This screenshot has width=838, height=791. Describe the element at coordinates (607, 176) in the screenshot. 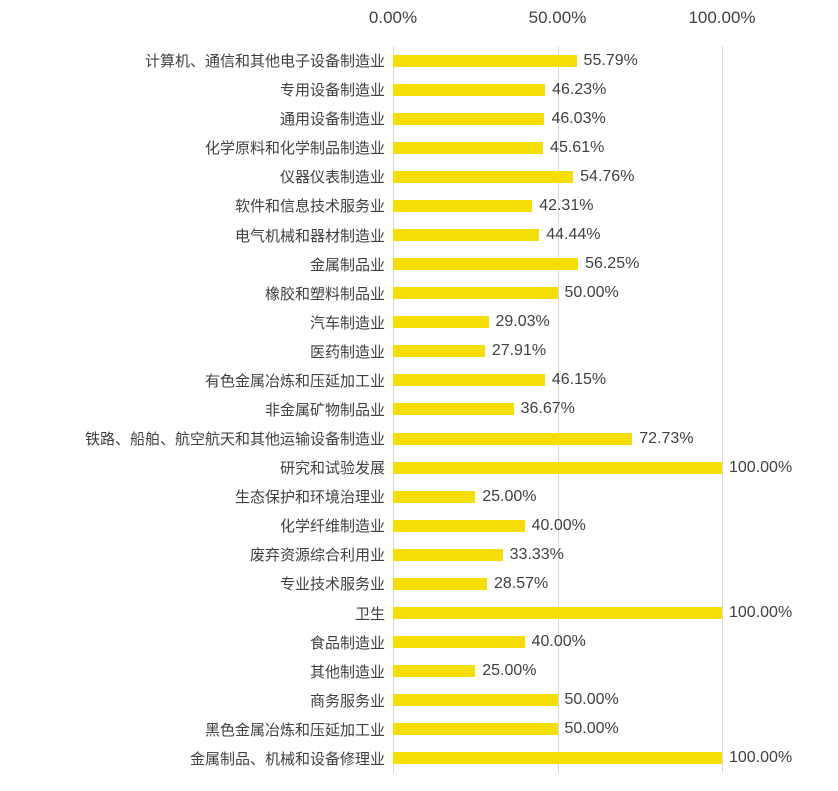

I see `value-label: 54.76%` at that location.